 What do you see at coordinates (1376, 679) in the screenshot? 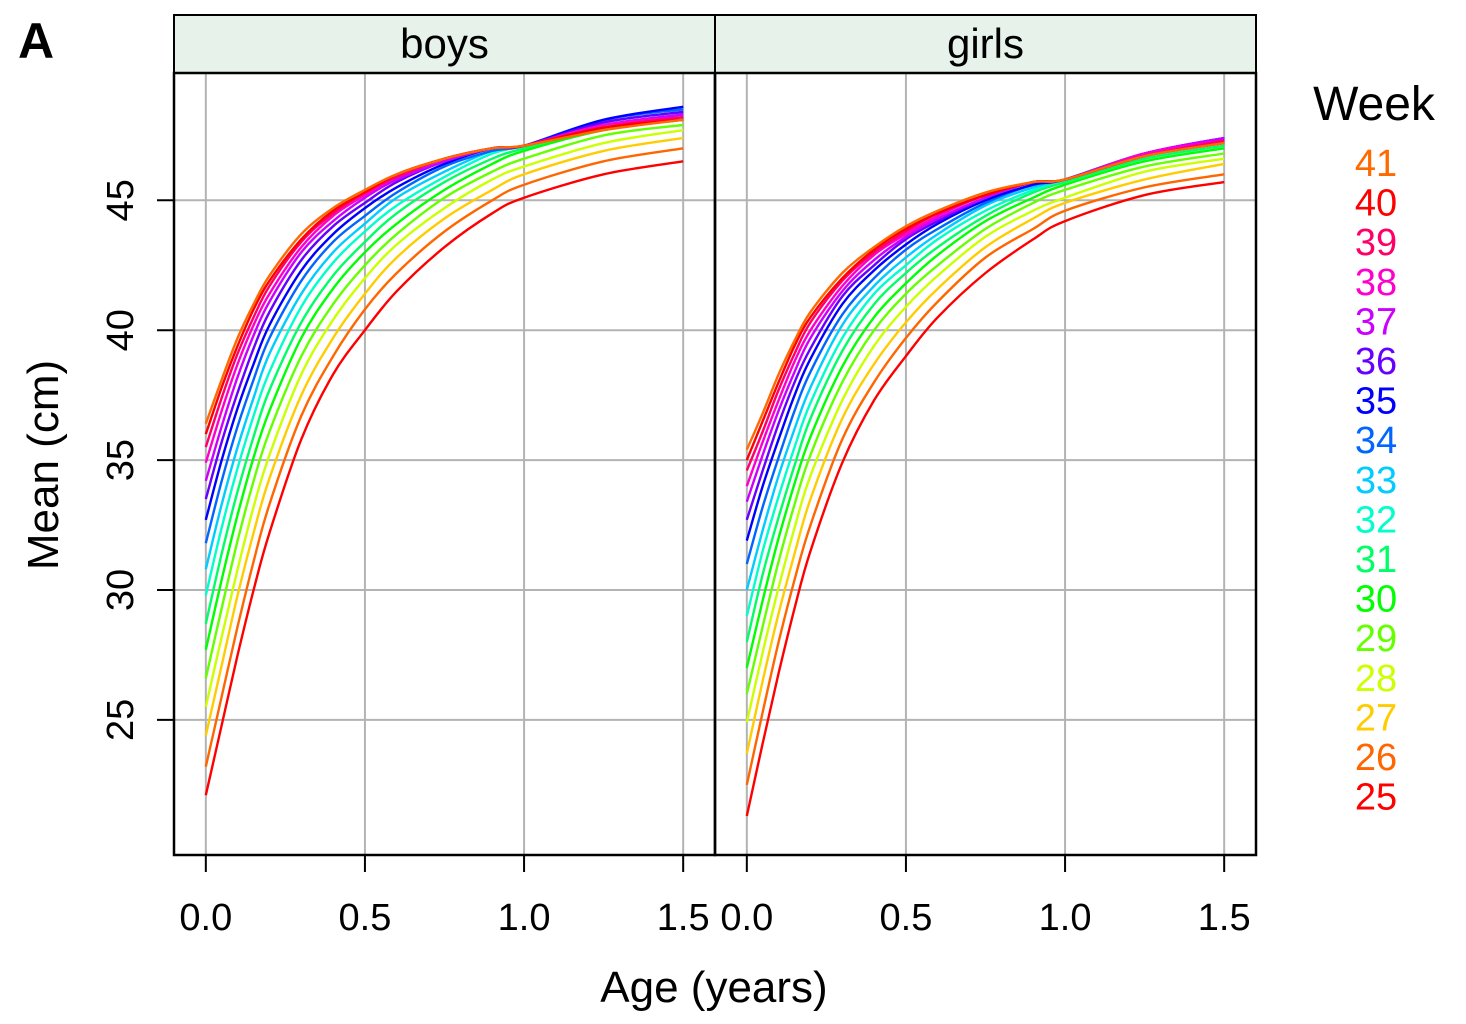
I see `legend-entry-week-28: 28` at bounding box center [1376, 679].